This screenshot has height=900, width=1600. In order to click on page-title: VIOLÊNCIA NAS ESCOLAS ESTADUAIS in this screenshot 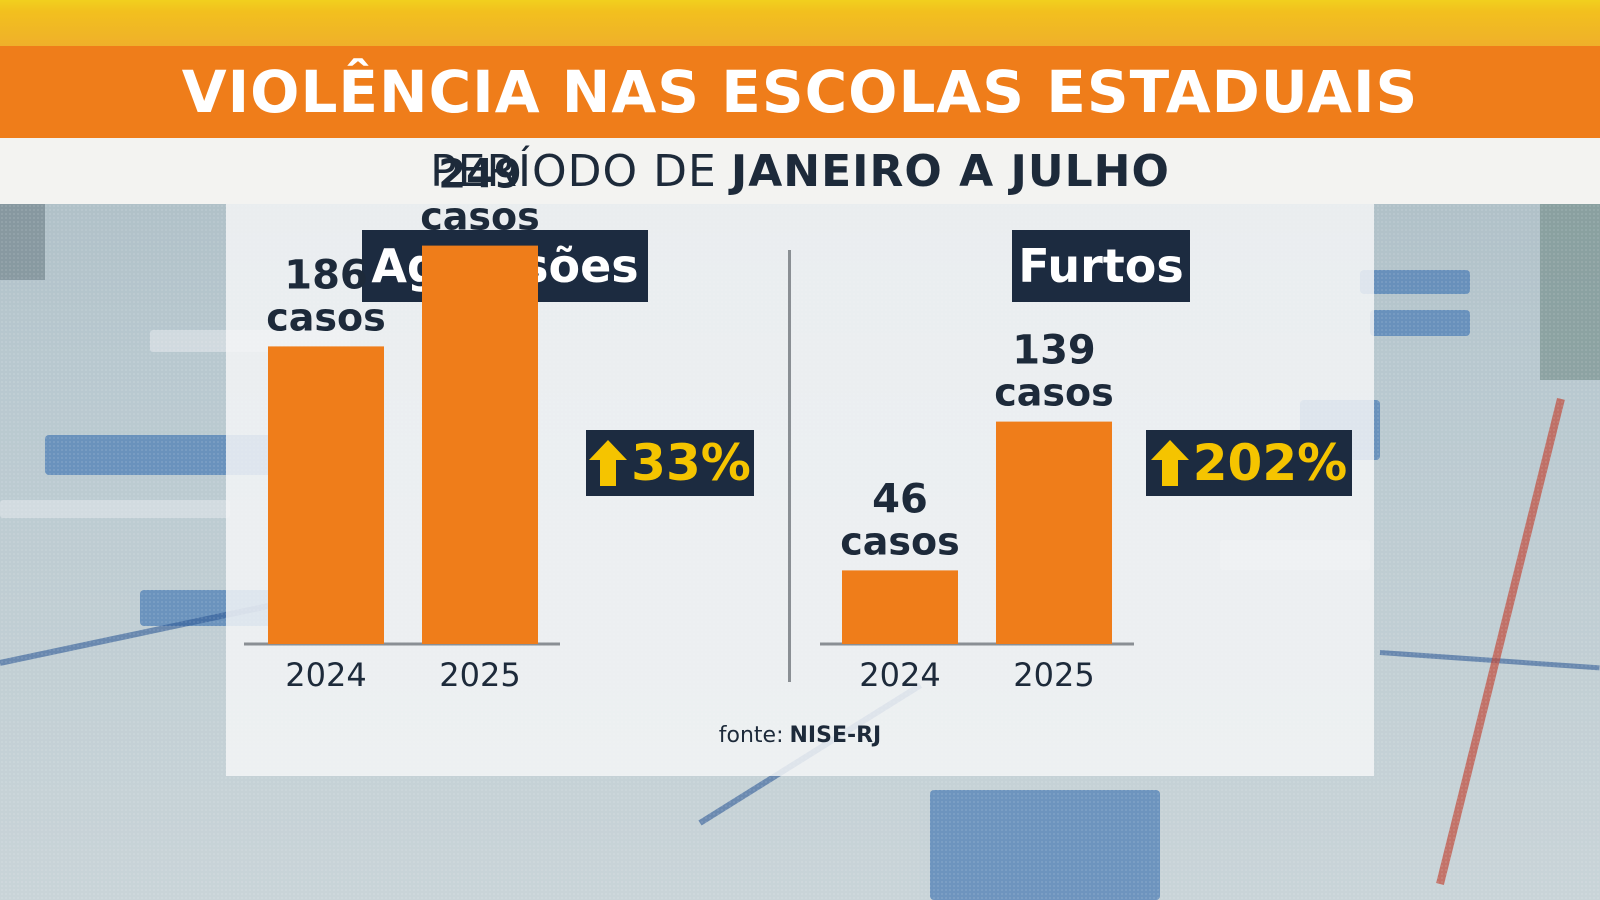, I will do `click(800, 92)`.